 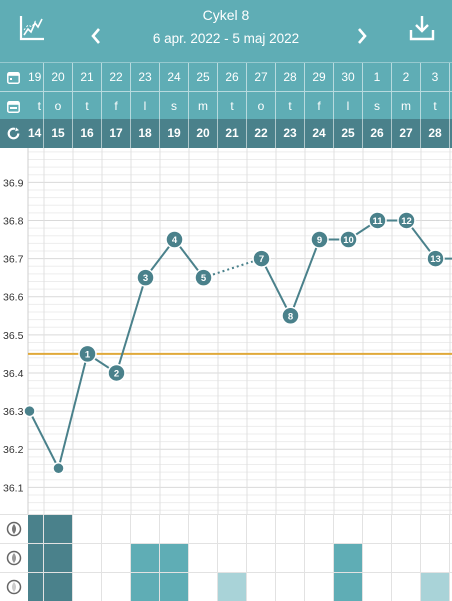 What do you see at coordinates (435, 133) in the screenshot?
I see `cycle_days-cell: 28` at bounding box center [435, 133].